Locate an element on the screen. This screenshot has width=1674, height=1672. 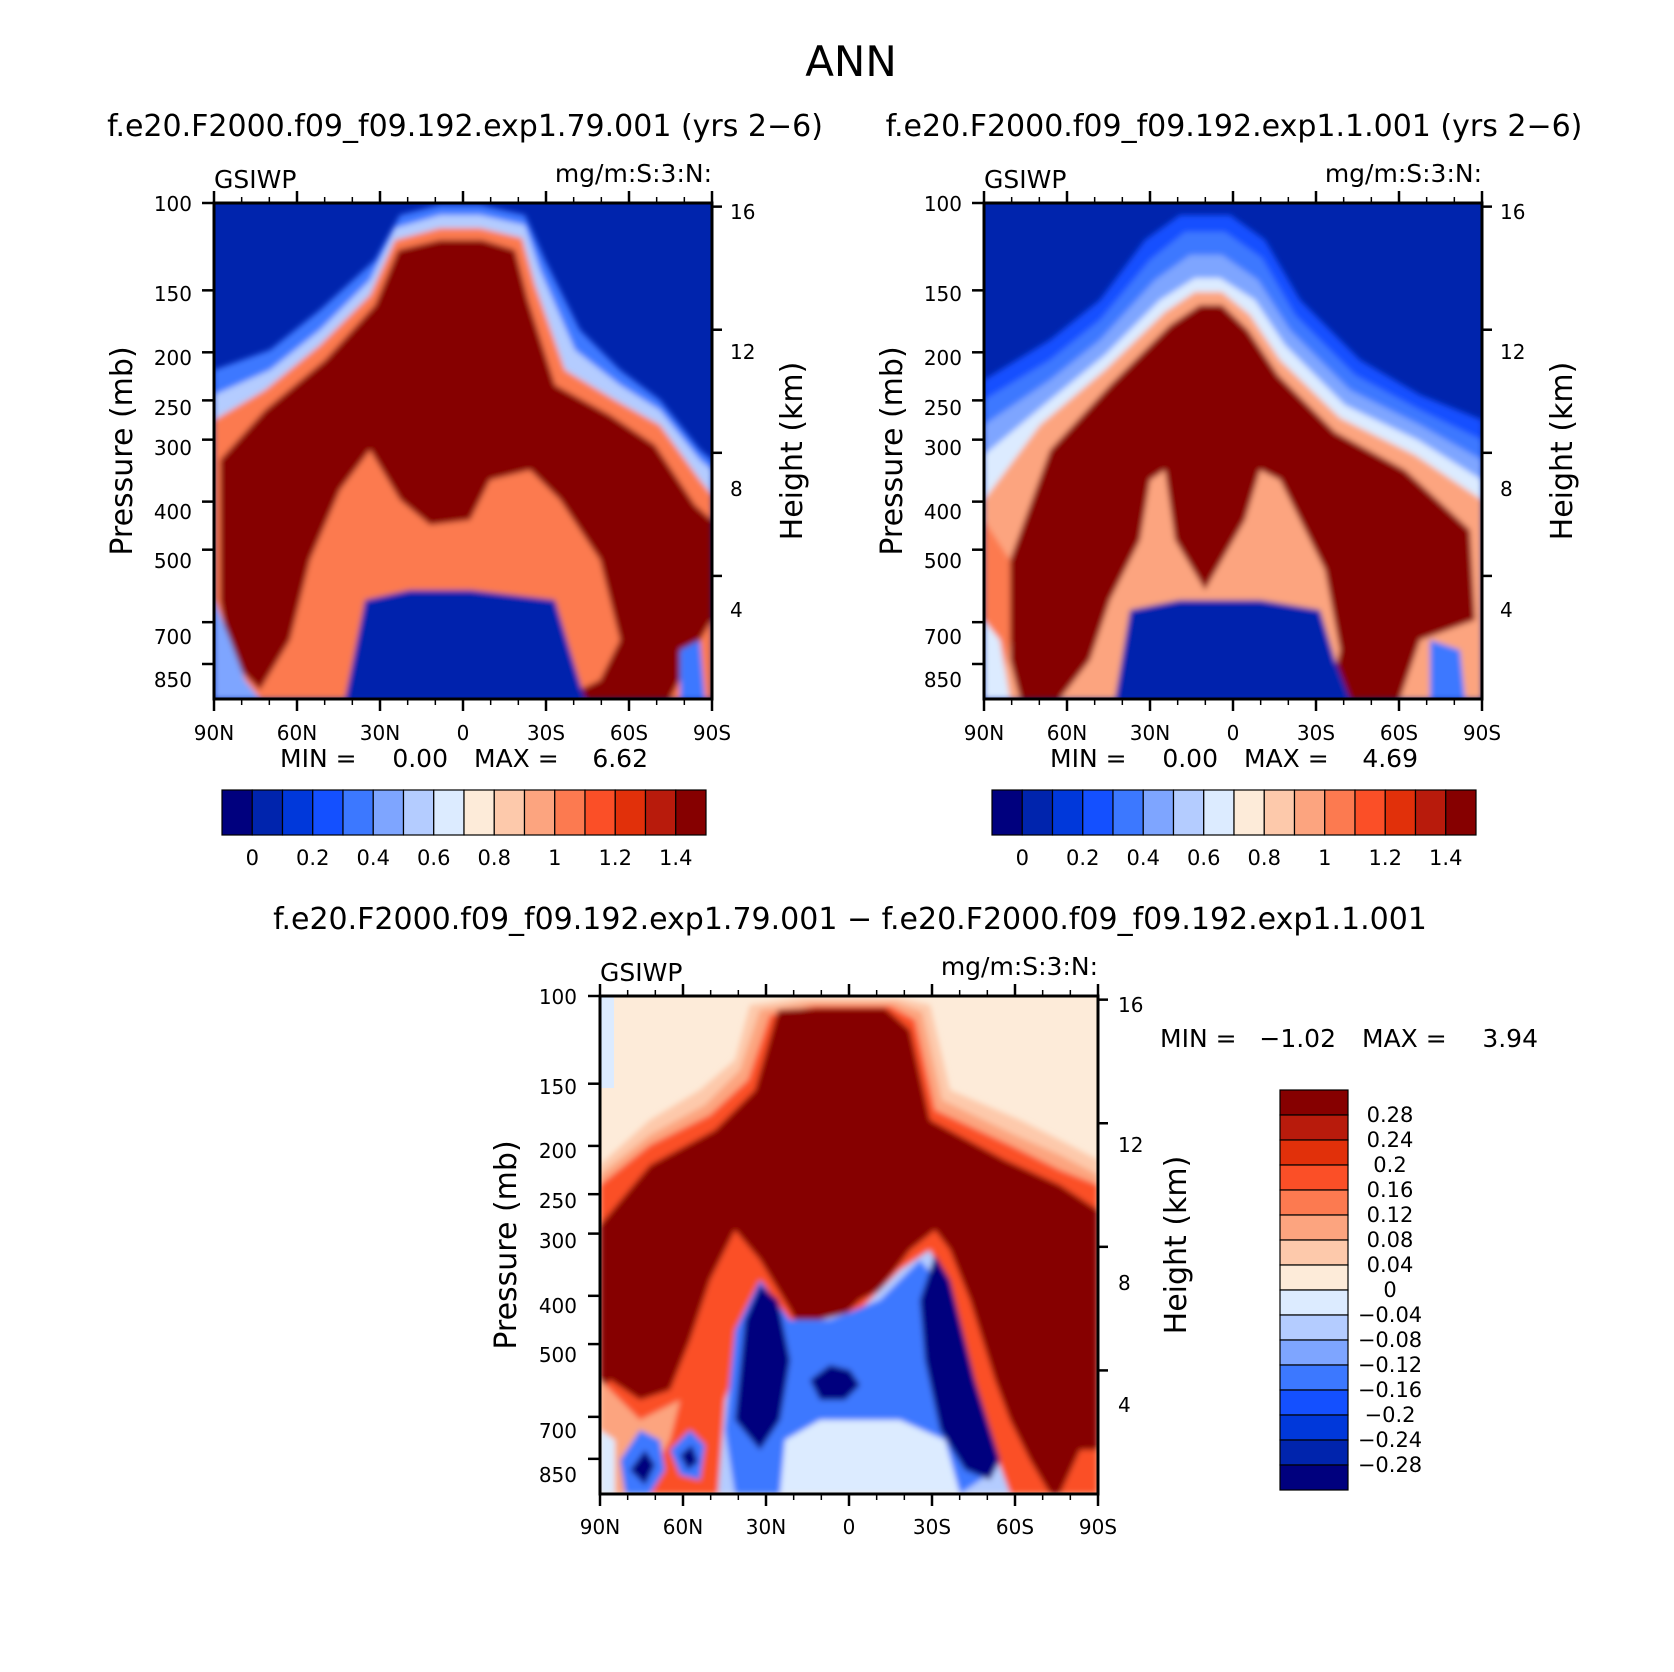
panel-b-yticklabels-right: 16 12 8 4 is located at coordinates (1512, 411).